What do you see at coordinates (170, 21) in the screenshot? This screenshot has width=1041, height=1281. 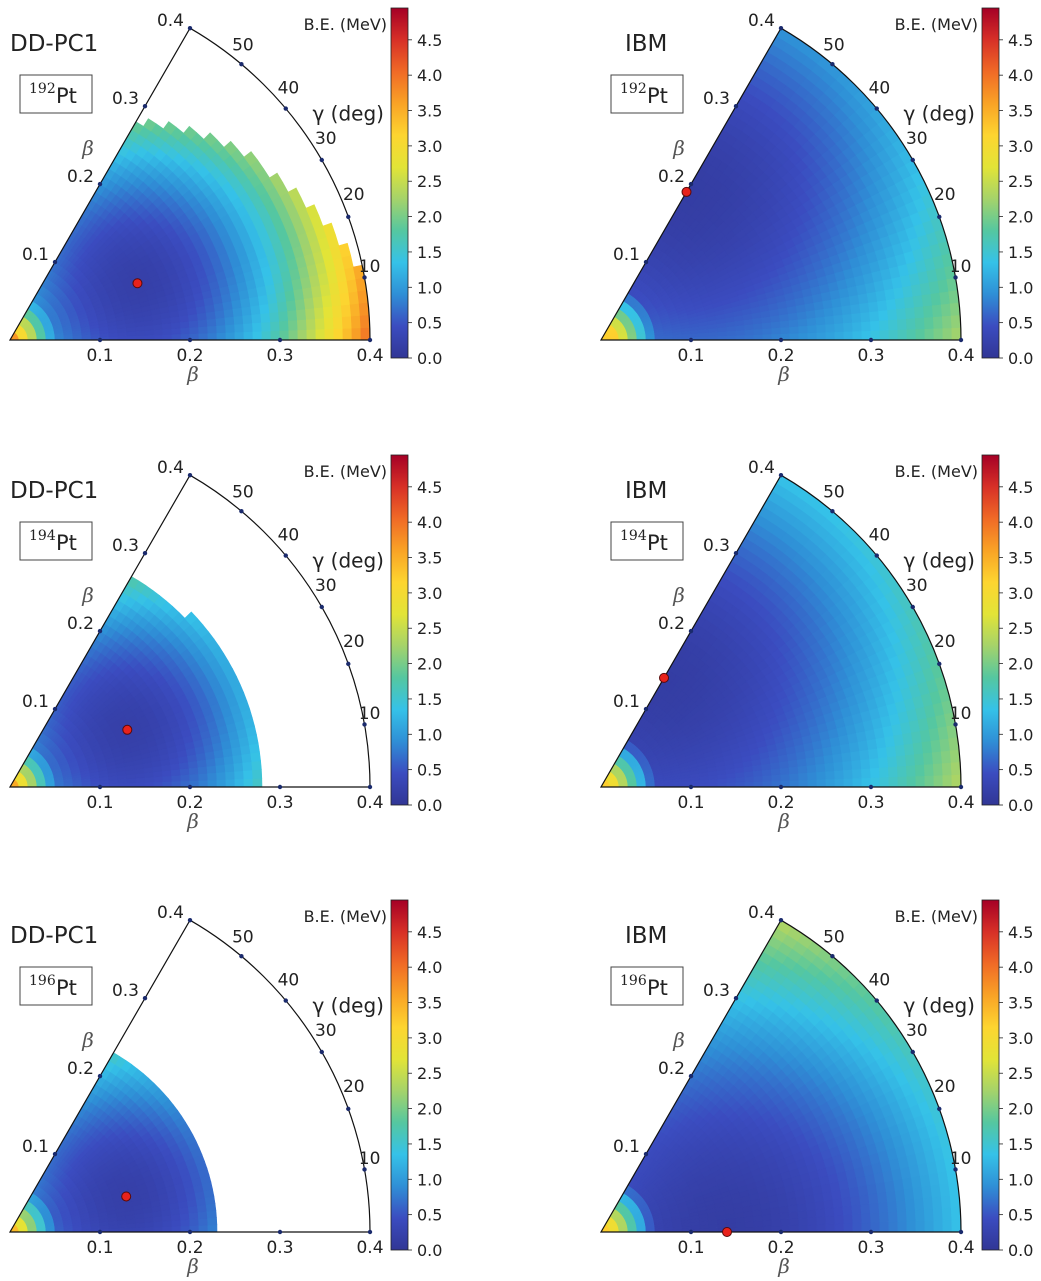 I see `edge-beta-tick-label: 0.4` at bounding box center [170, 21].